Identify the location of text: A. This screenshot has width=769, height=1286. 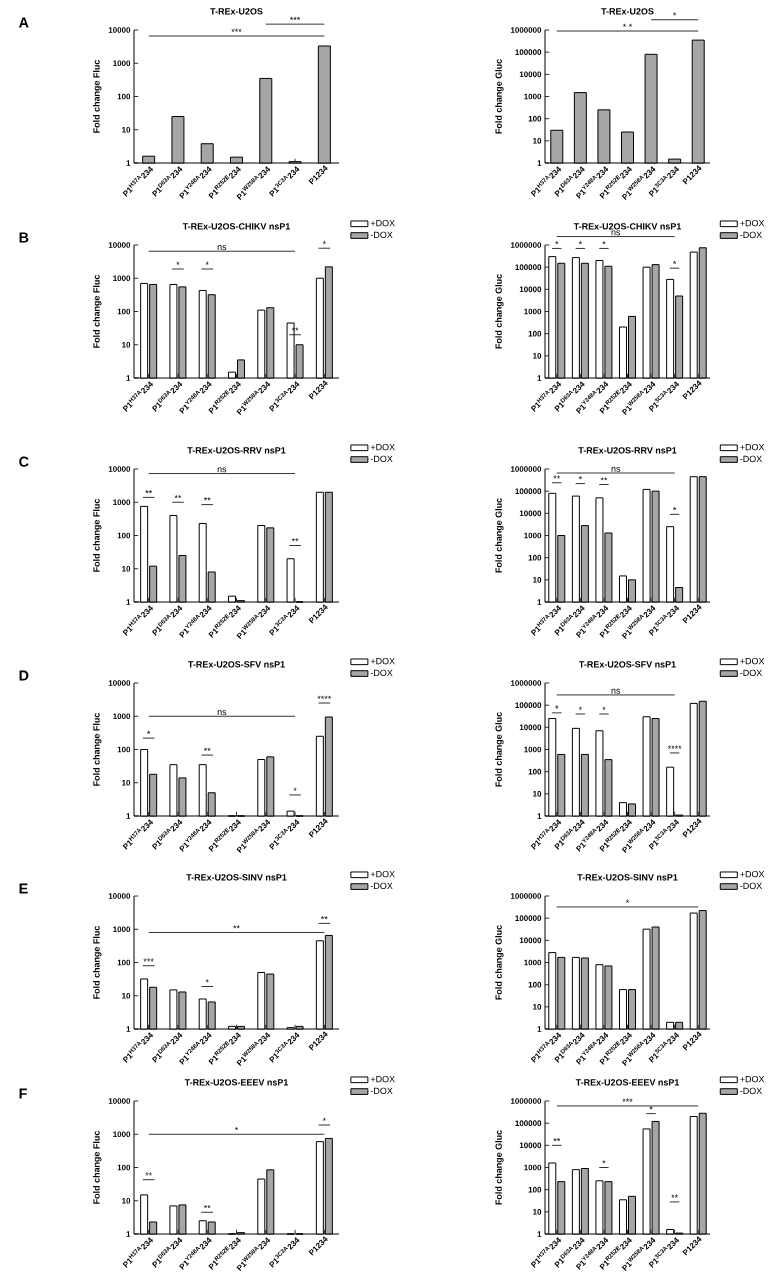
(23, 22).